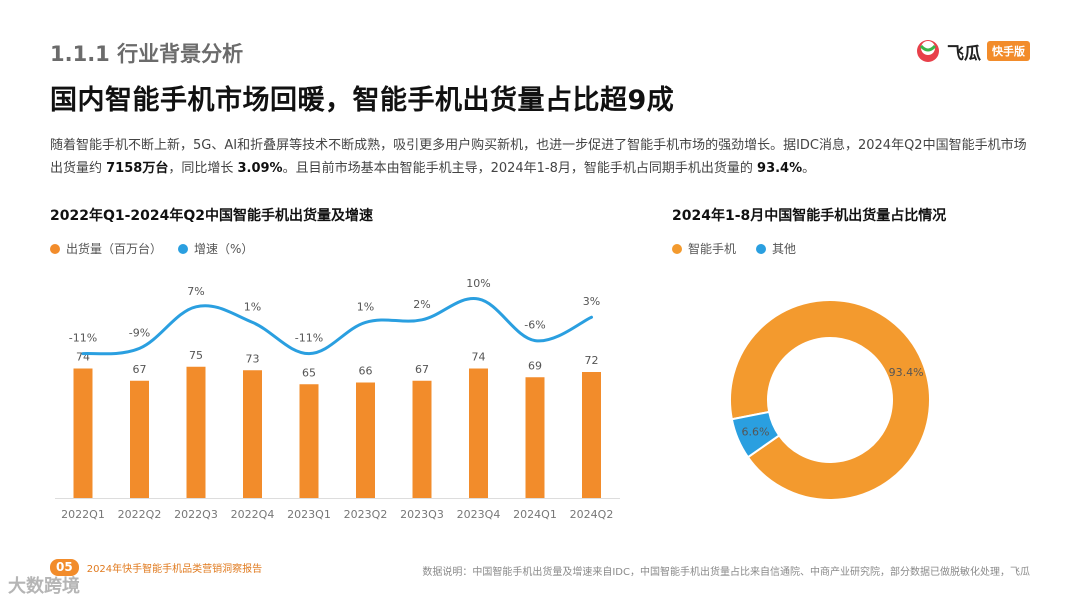 The height and width of the screenshot is (608, 1080). What do you see at coordinates (174, 569) in the screenshot?
I see `report-name: 2024年快手智能手机品类营销洞察报告` at bounding box center [174, 569].